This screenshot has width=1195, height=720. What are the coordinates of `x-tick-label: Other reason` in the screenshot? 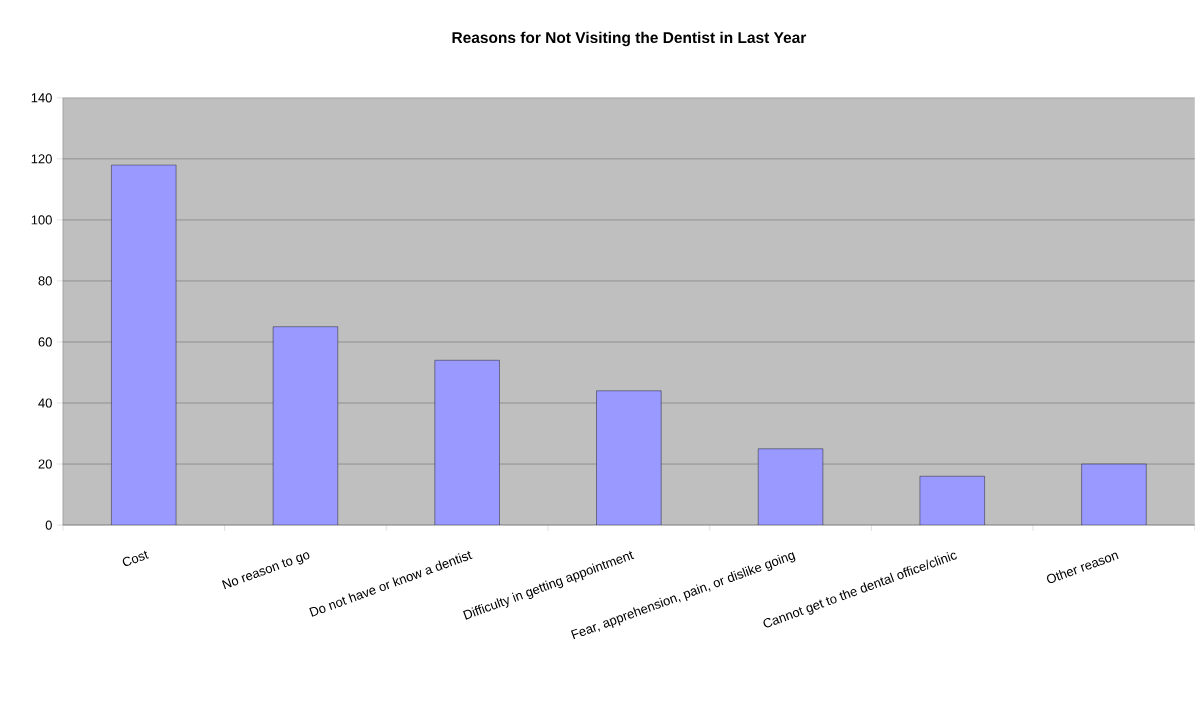 It's located at (1082, 568).